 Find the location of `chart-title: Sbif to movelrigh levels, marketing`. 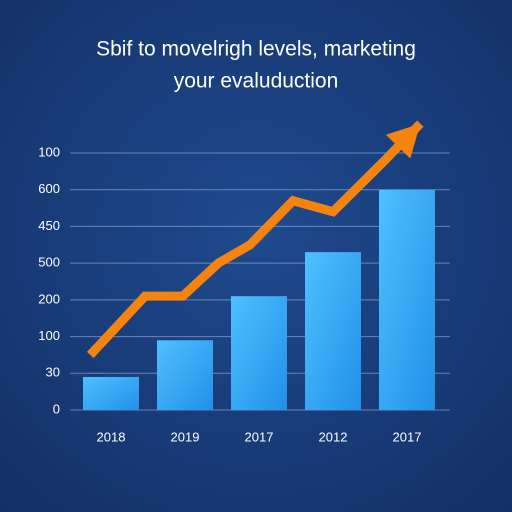

chart-title: Sbif to movelrigh levels, marketing is located at coordinates (256, 49).